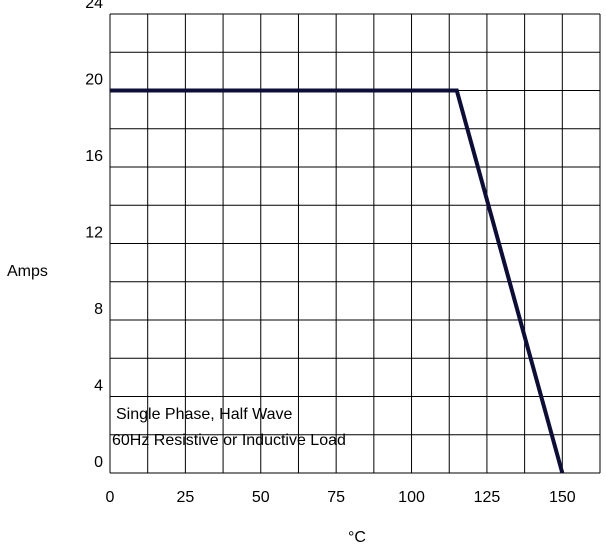 The width and height of the screenshot is (606, 553). I want to click on y-tick-label: 4, so click(98, 386).